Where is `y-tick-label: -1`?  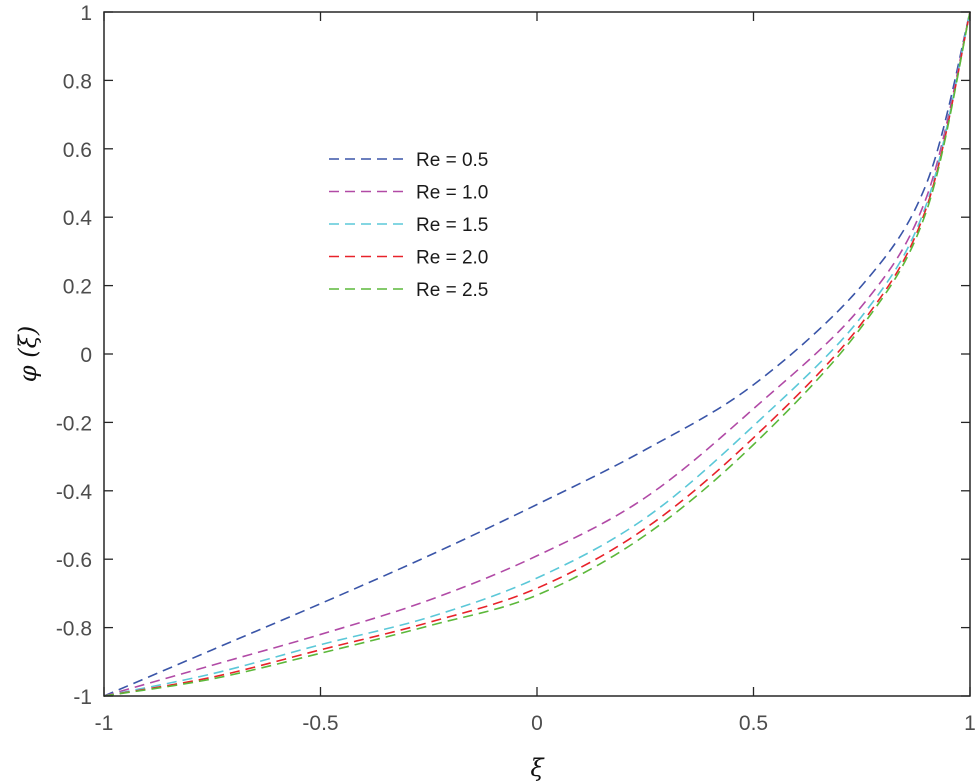 y-tick-label: -1 is located at coordinates (82, 697).